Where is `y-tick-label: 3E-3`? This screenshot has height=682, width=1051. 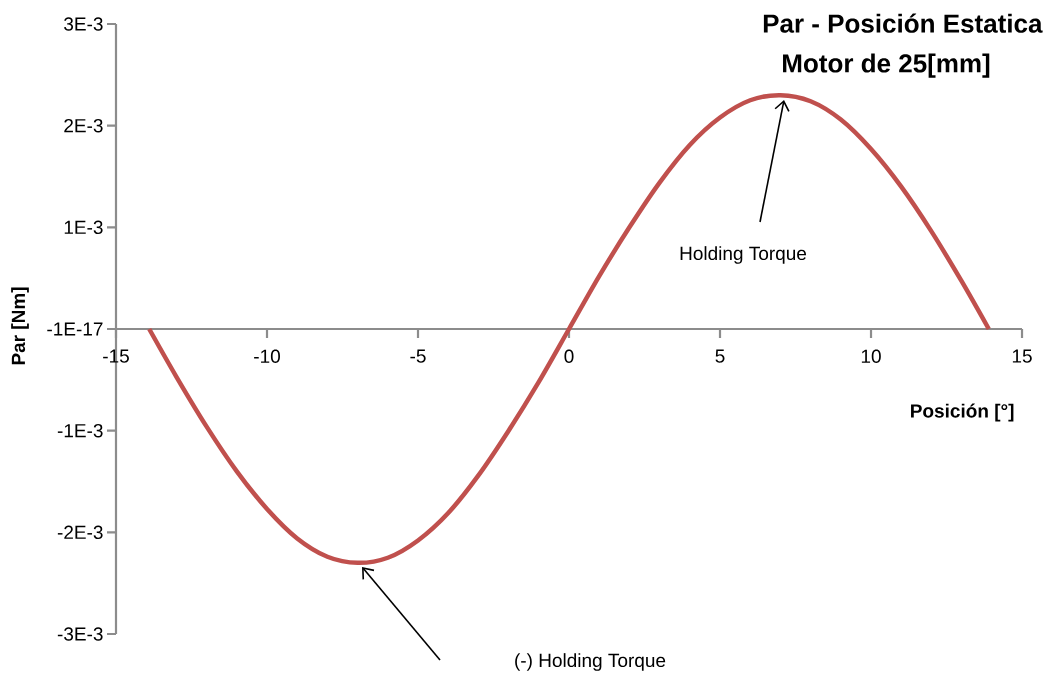 y-tick-label: 3E-3 is located at coordinates (83, 24).